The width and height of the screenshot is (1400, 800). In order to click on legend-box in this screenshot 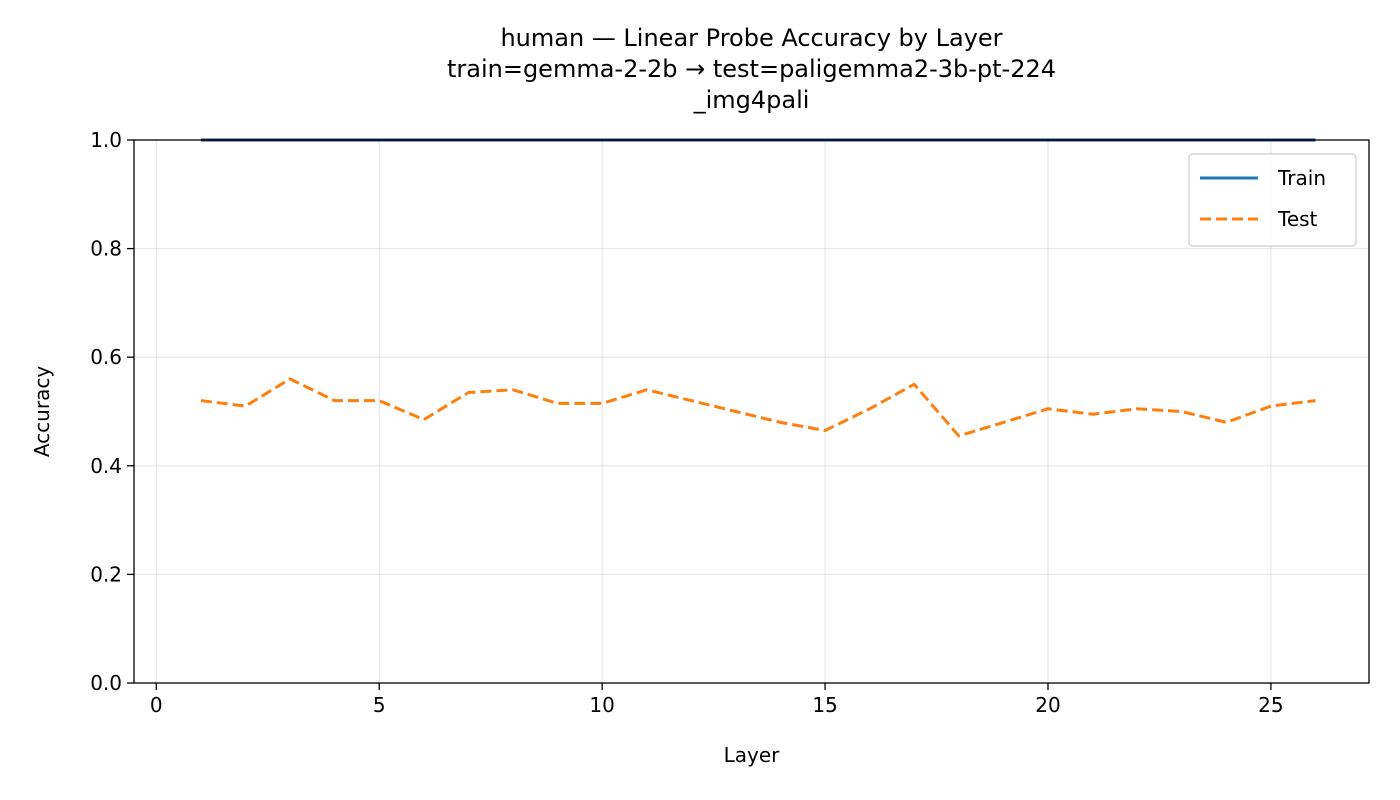, I will do `click(1272, 200)`.